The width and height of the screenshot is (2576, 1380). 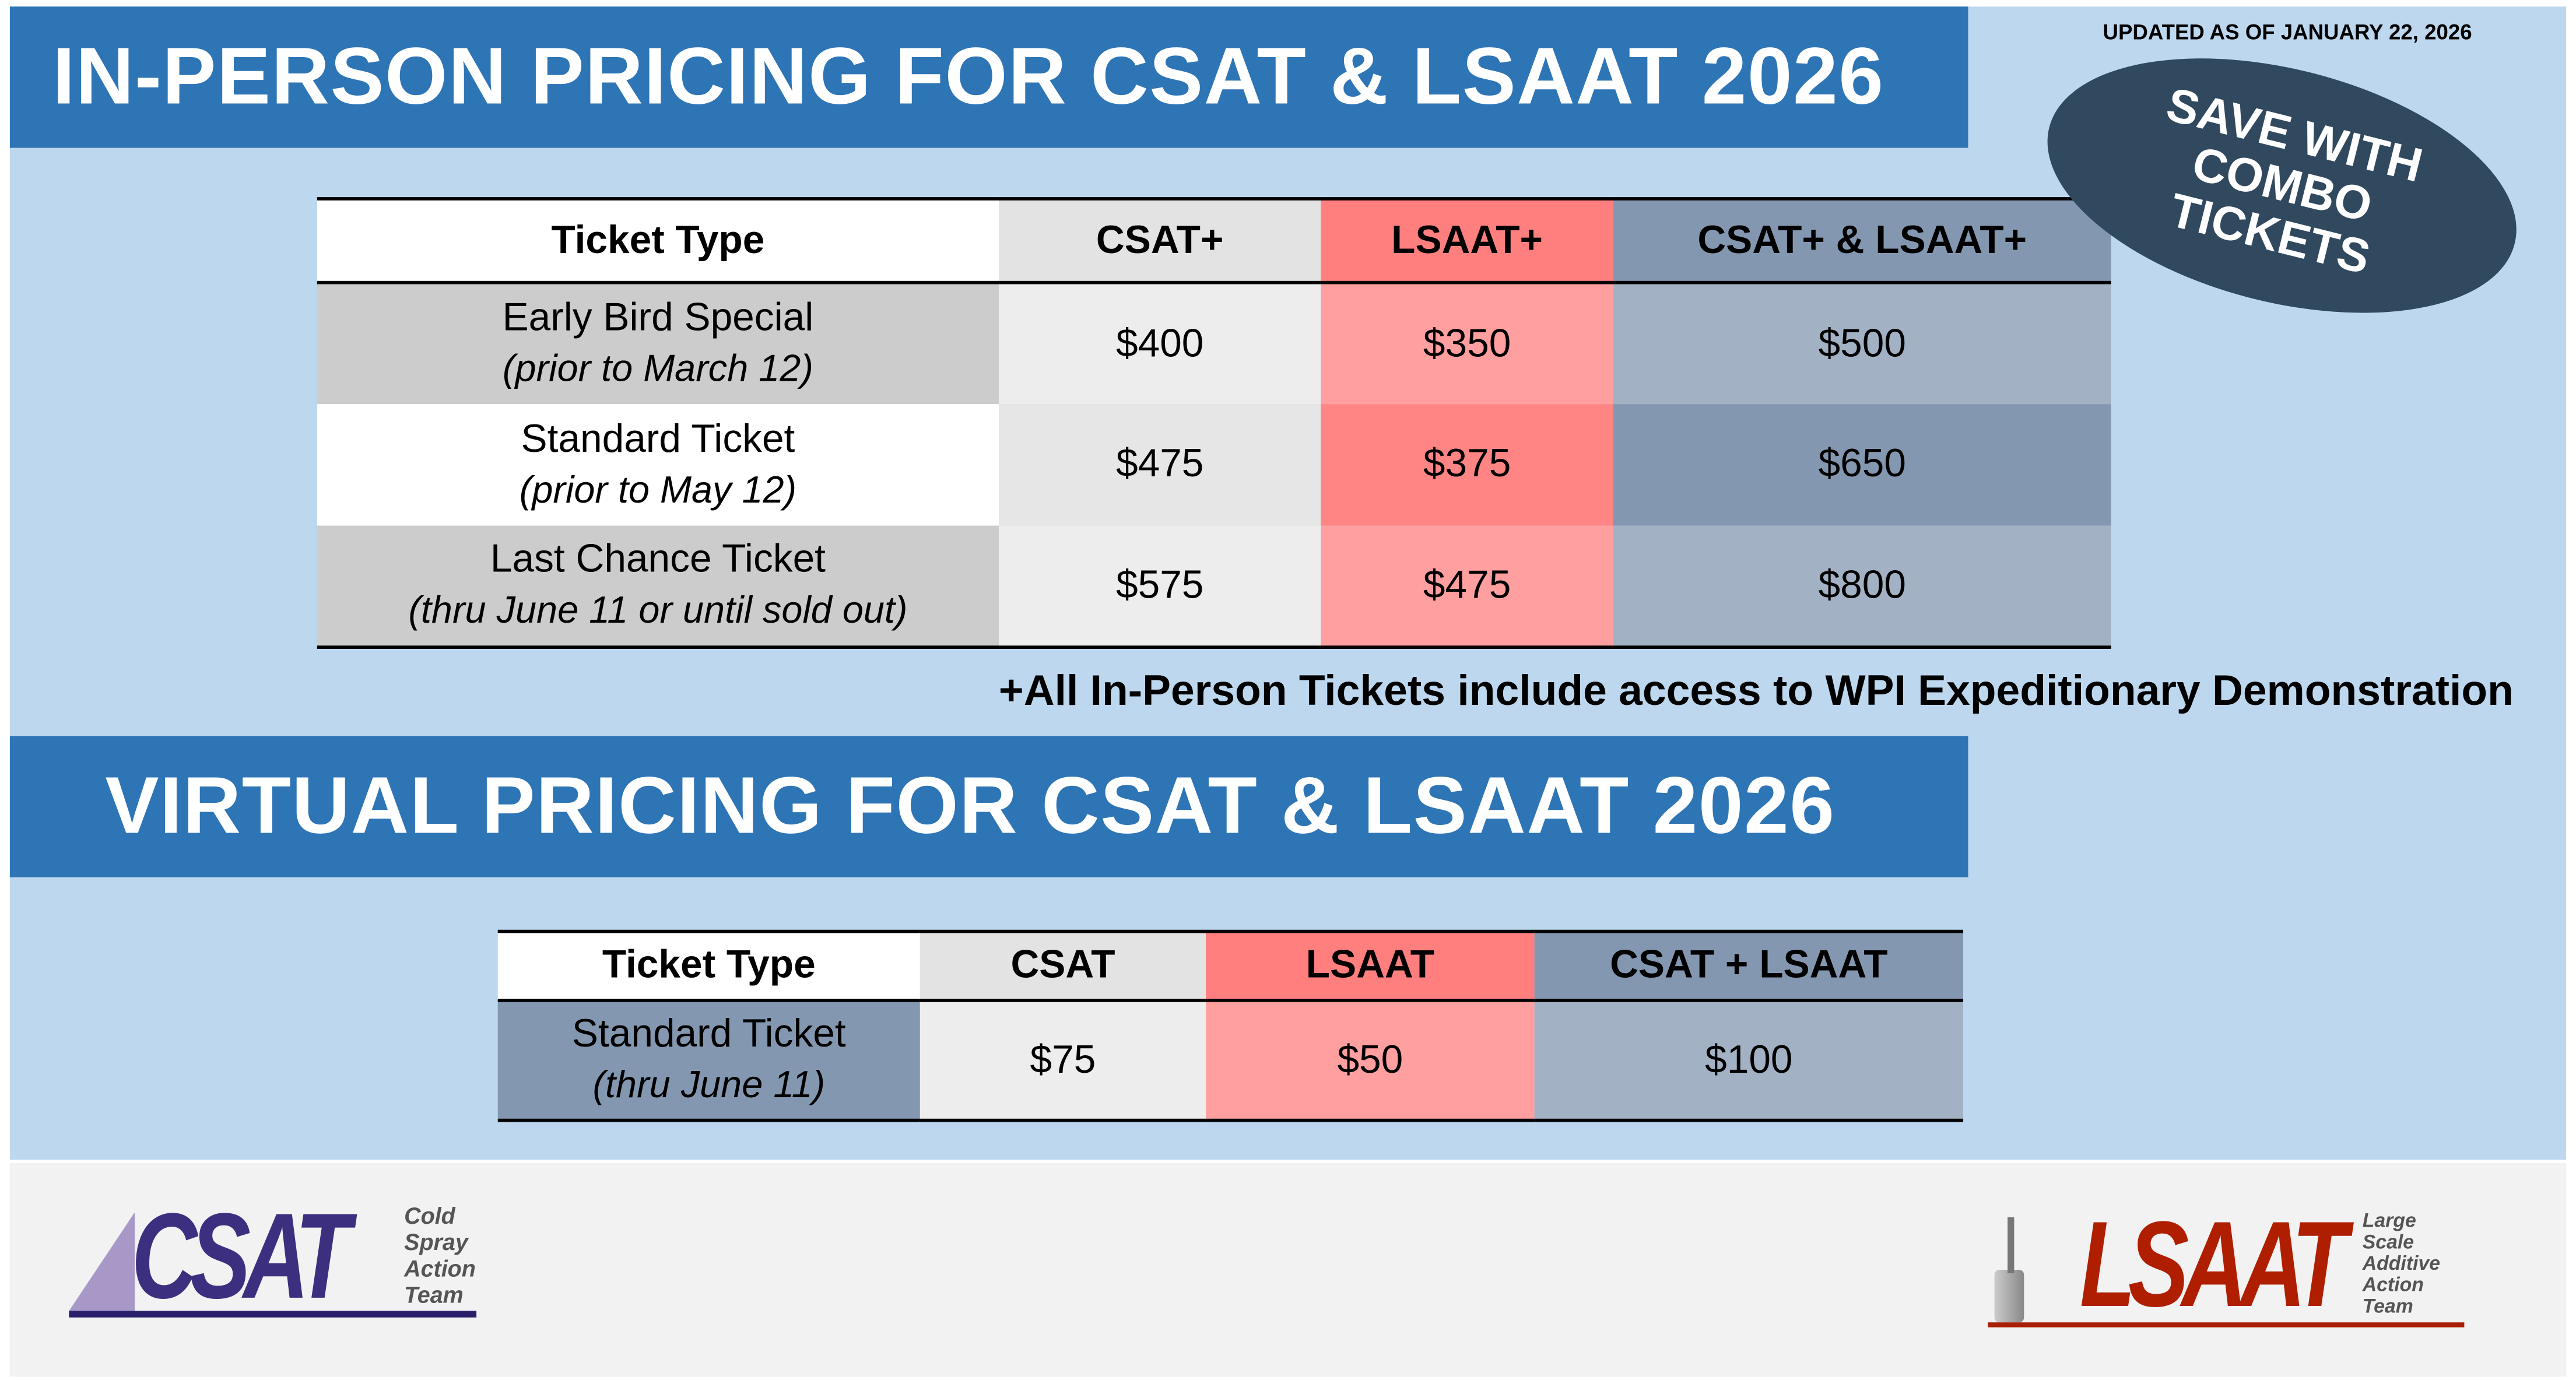 I want to click on header-lsaat: LSAAT+, so click(x=1467, y=241).